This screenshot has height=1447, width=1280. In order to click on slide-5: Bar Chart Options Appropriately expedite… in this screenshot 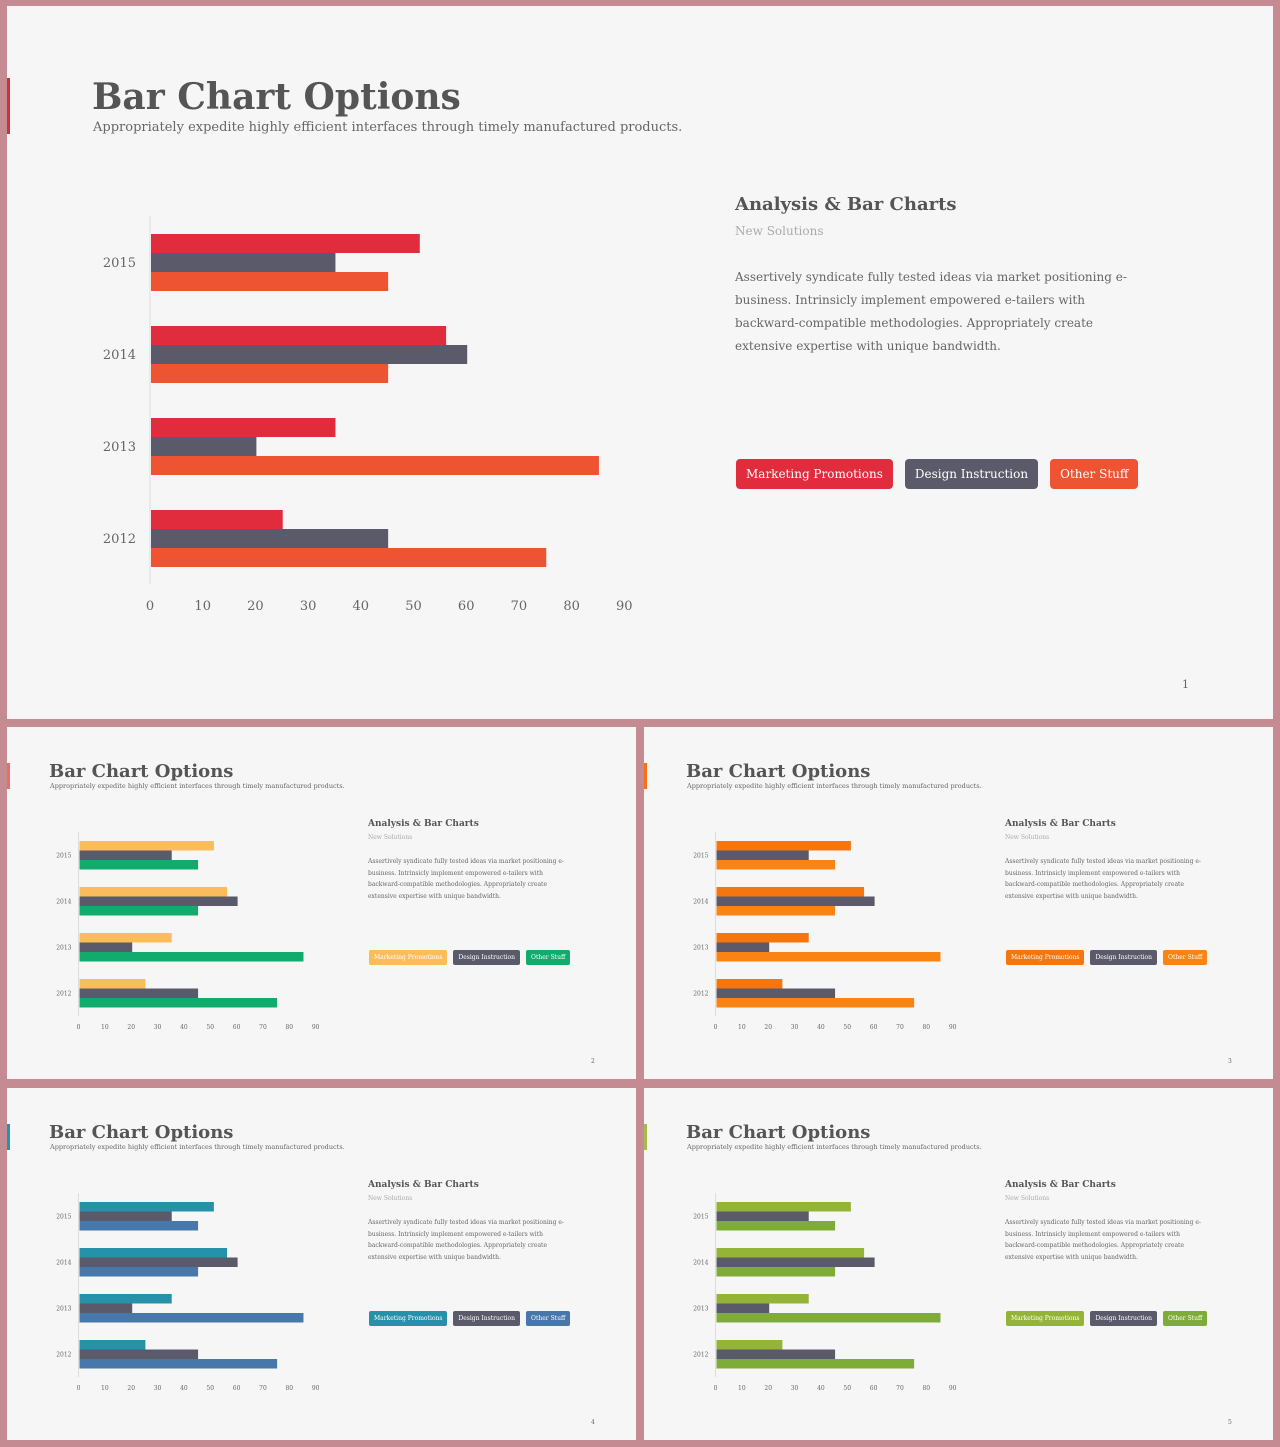, I will do `click(958, 1264)`.